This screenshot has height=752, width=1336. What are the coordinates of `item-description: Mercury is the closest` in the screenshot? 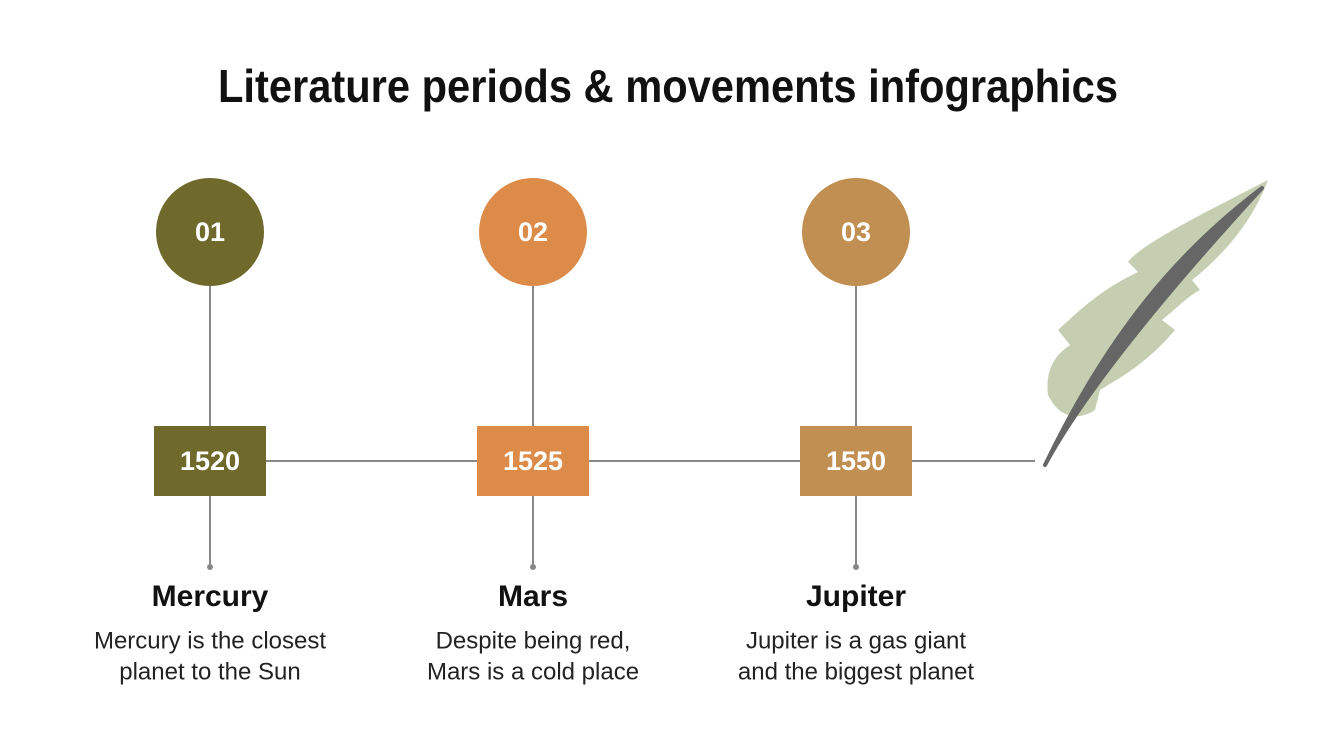 It's located at (210, 640).